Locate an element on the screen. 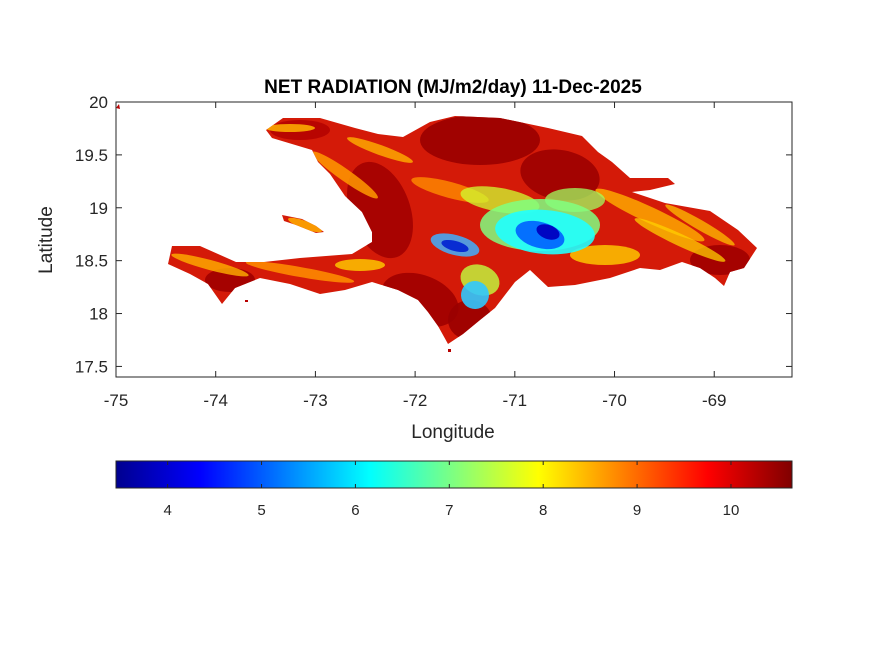 This screenshot has height=656, width=875. colorbar-tick-label: 4 is located at coordinates (167, 510).